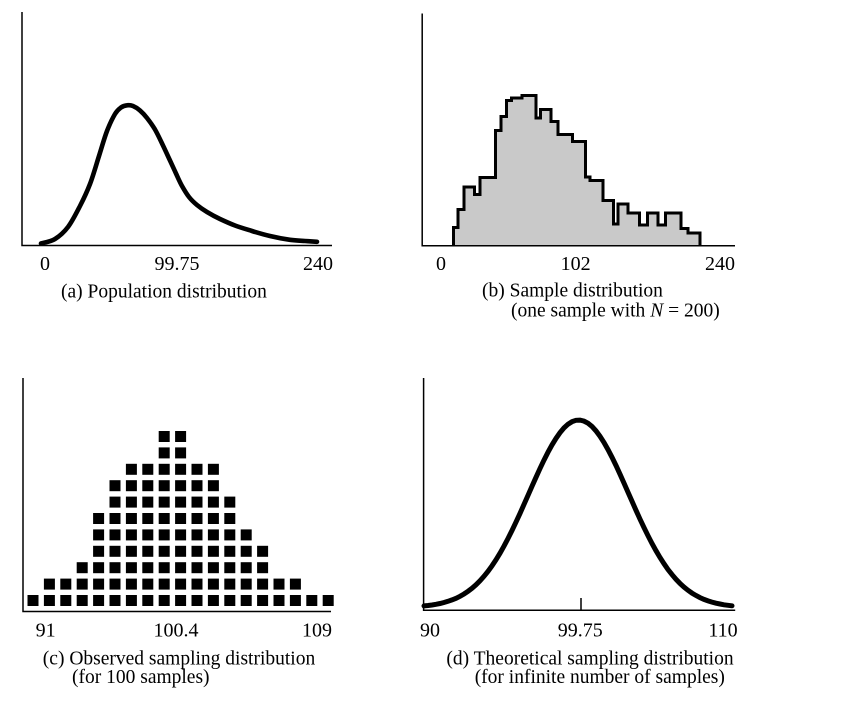  What do you see at coordinates (176, 631) in the screenshot?
I see `svg-text: 100.4` at bounding box center [176, 631].